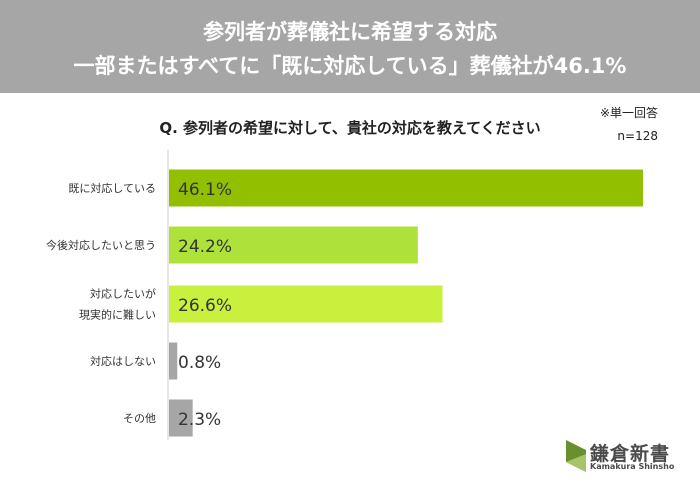  Describe the element at coordinates (199, 420) in the screenshot. I see `value-label-5: 2.3%` at that location.